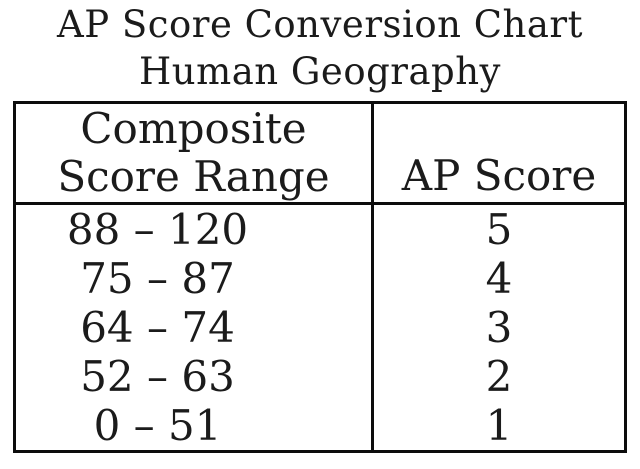 The height and width of the screenshot is (469, 640). Describe the element at coordinates (499, 327) in the screenshot. I see `table-row-2-score: 3` at that location.